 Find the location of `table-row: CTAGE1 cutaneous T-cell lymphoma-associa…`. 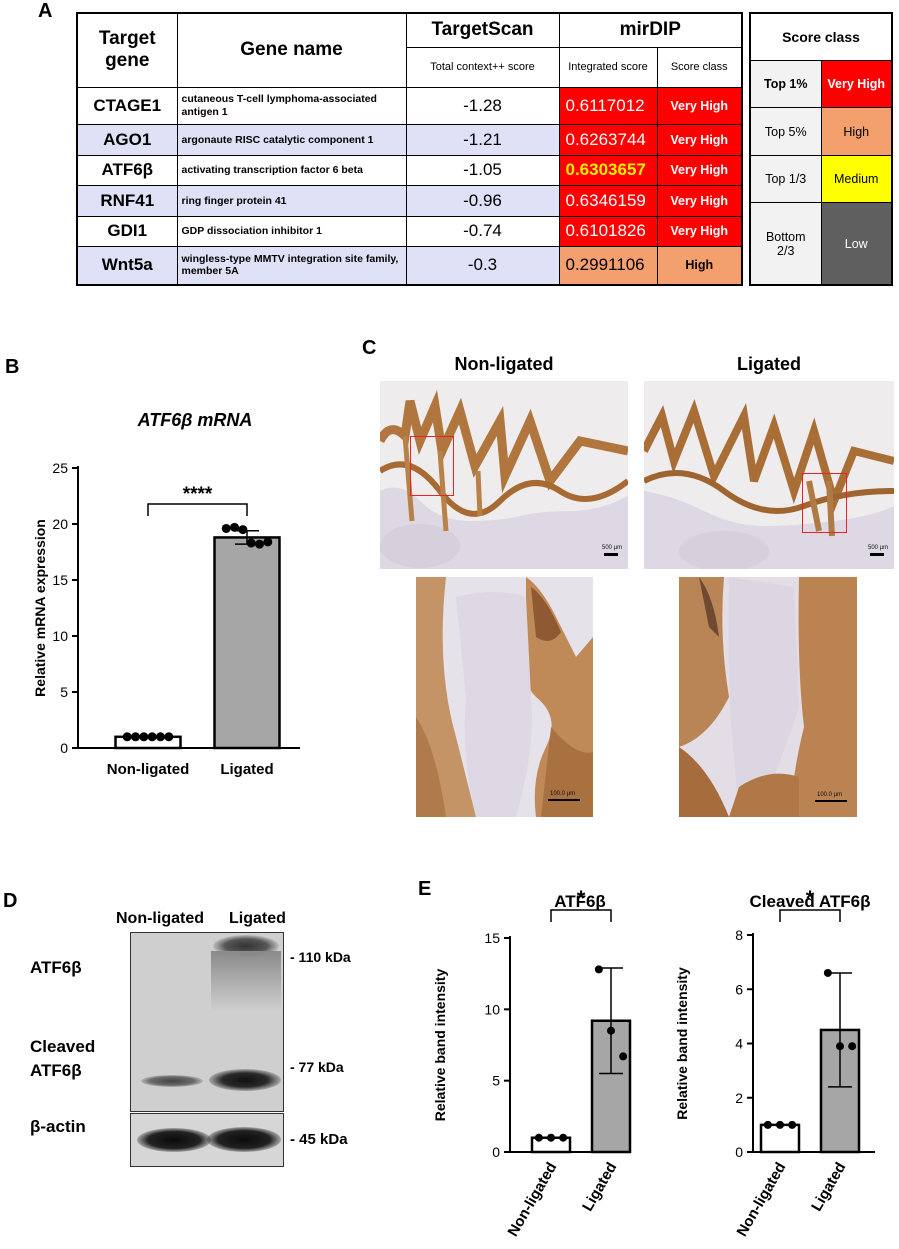

table-row: CTAGE1 cutaneous T-cell lymphoma-associa… is located at coordinates (409, 106).